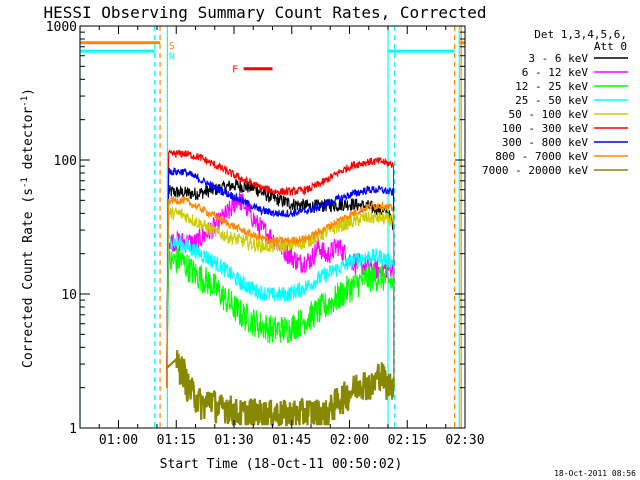 The height and width of the screenshot is (480, 640). I want to click on series-line-800-7000kev, so click(280, 292).